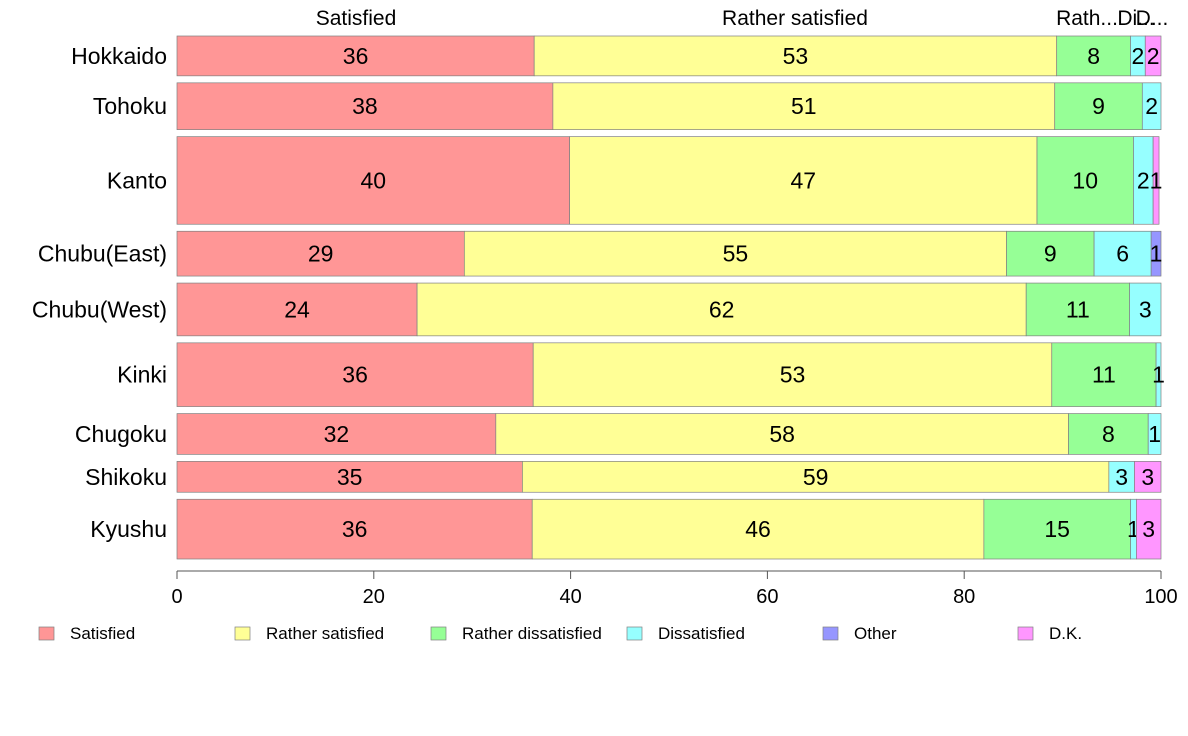 Image resolution: width=1188 pixels, height=736 pixels. I want to click on data-label: 32, so click(337, 434).